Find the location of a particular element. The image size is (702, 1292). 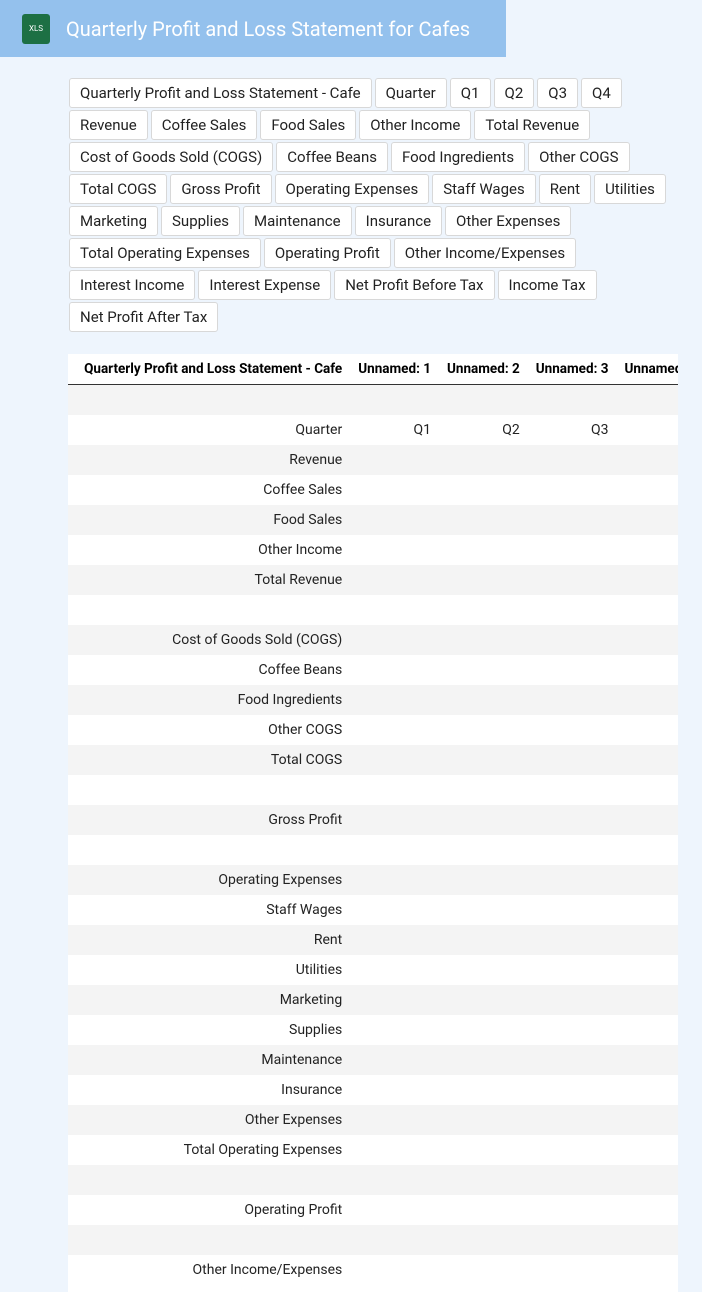

column-header: Unnamed: 4 is located at coordinates (647, 369).